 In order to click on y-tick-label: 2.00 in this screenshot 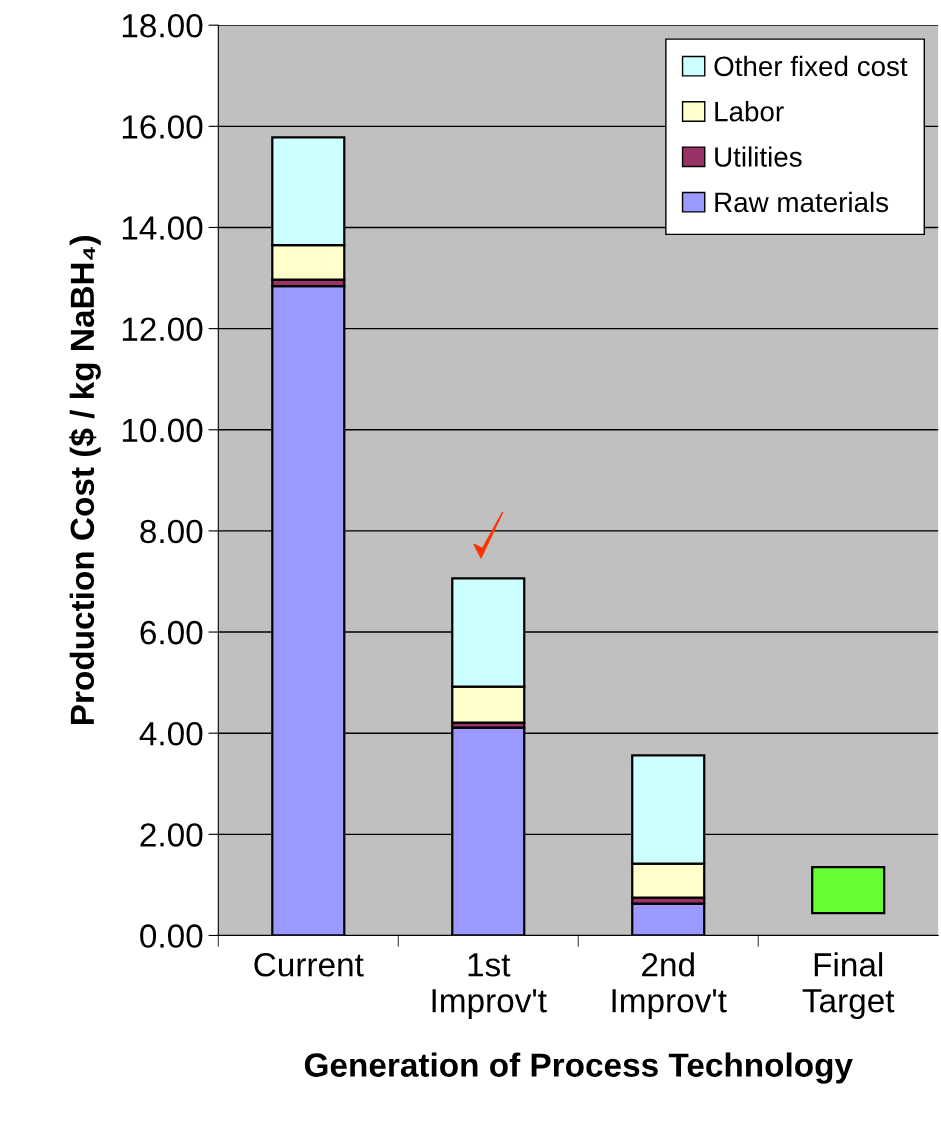, I will do `click(171, 835)`.